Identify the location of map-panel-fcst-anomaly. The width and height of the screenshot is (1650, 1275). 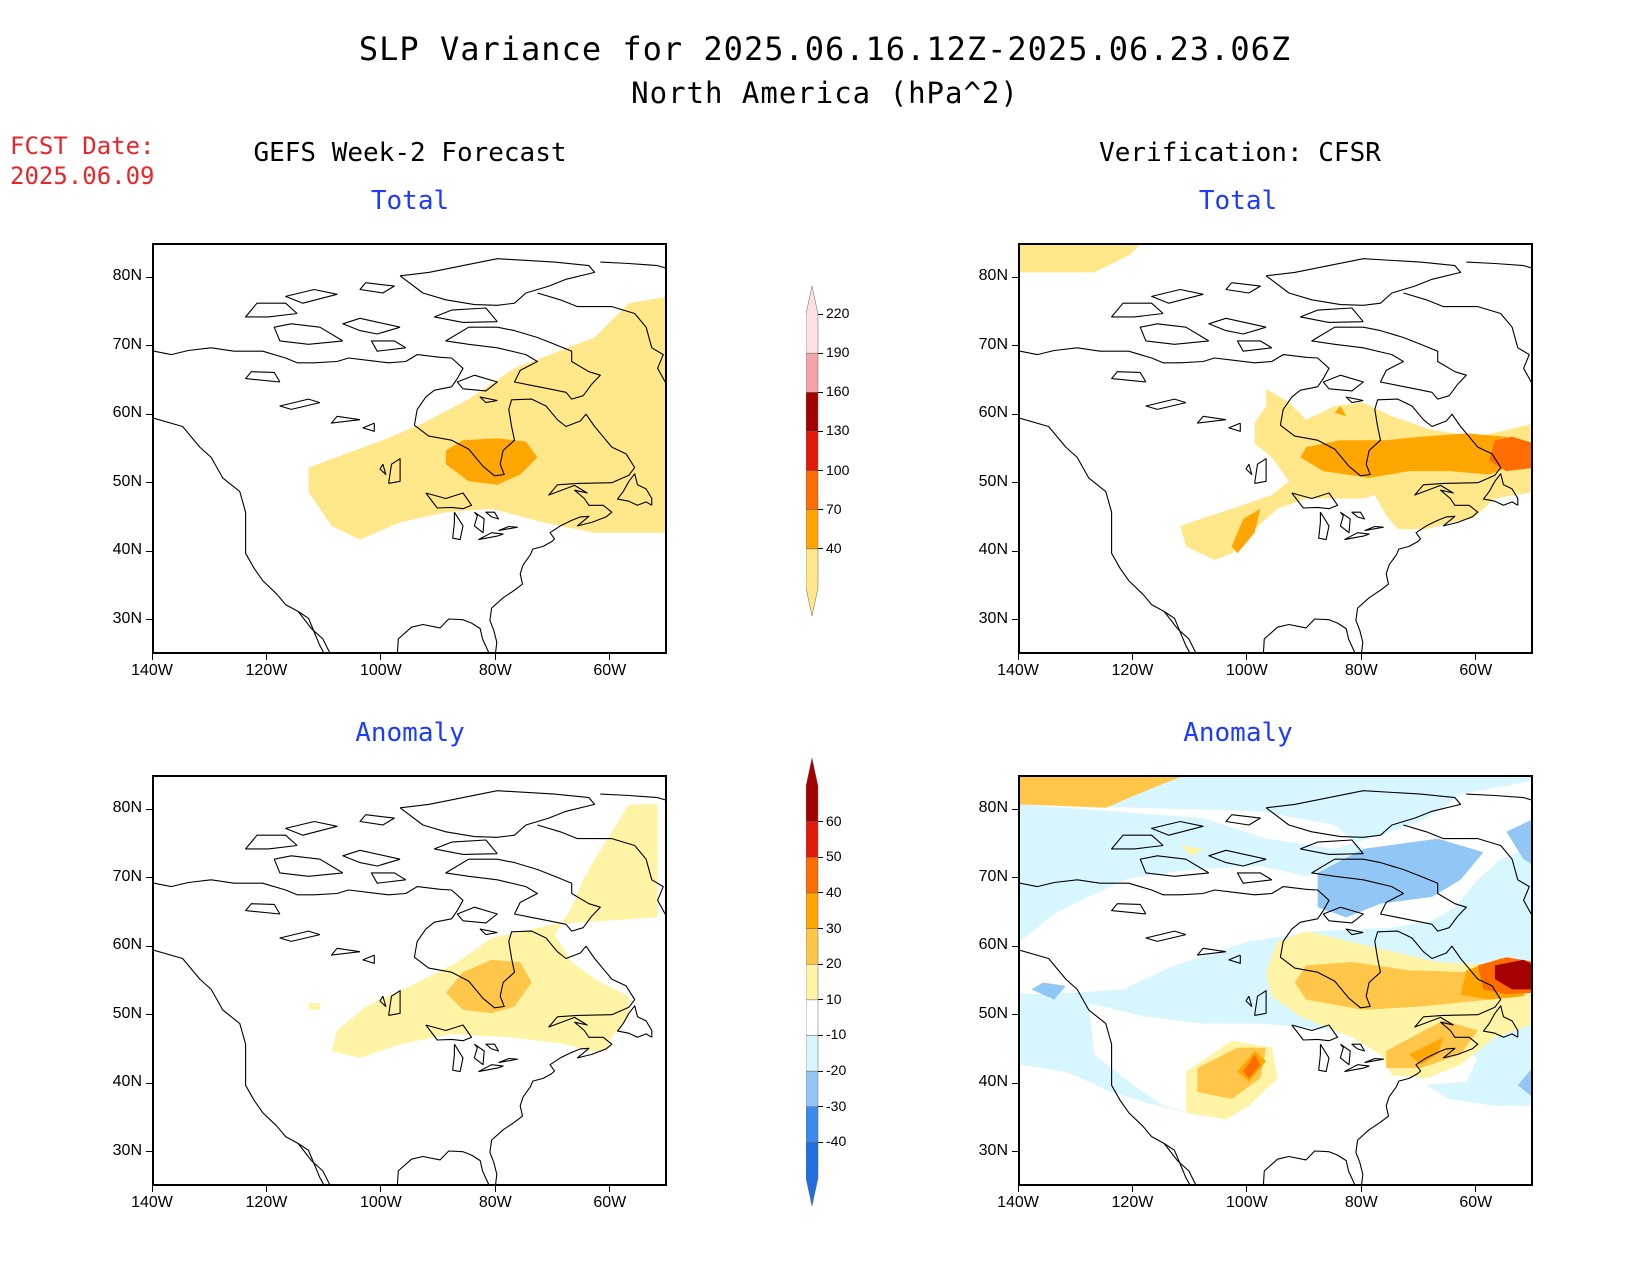
(409, 980).